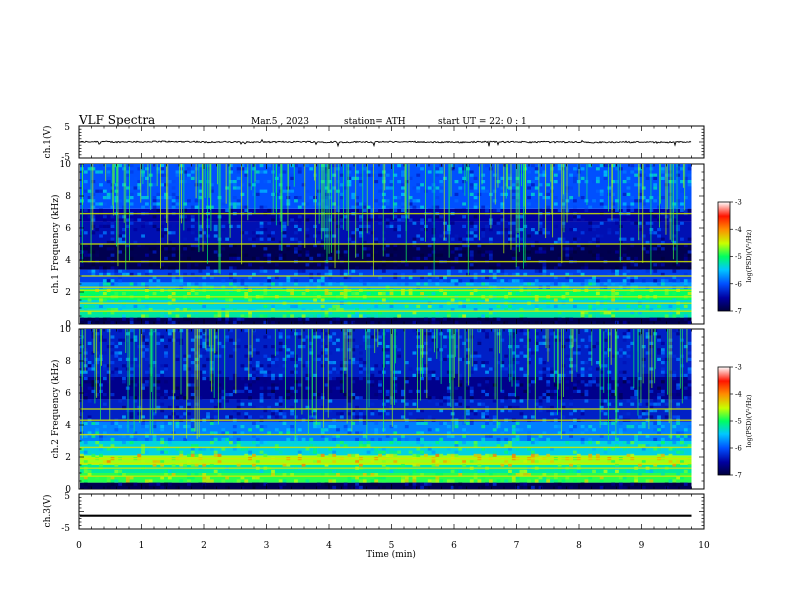 The height and width of the screenshot is (612, 792). I want to click on ch1-colorbar: -3 -4 -5 -6 -7 log(PSD)(V²/Hz), so click(735, 257).